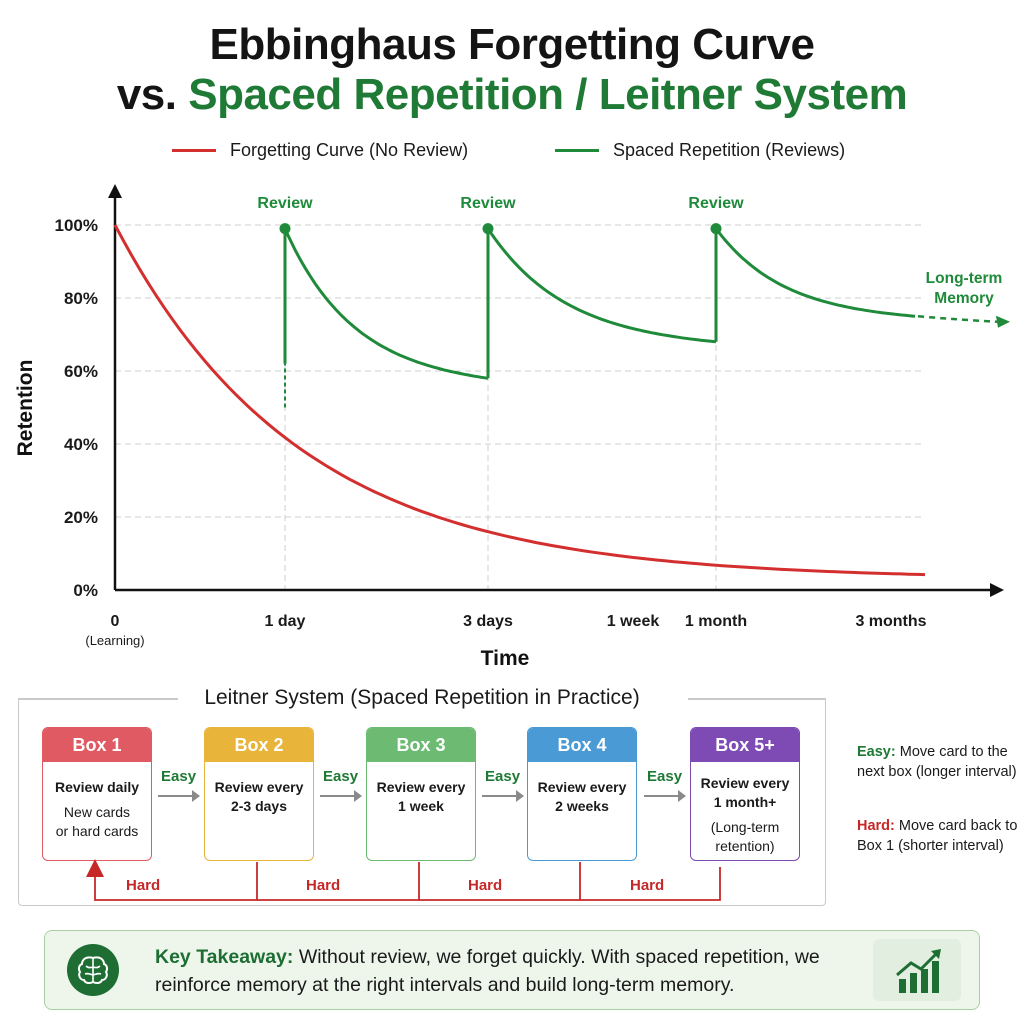  I want to click on box-1-body: Review daily New cards or hard cards, so click(97, 801).